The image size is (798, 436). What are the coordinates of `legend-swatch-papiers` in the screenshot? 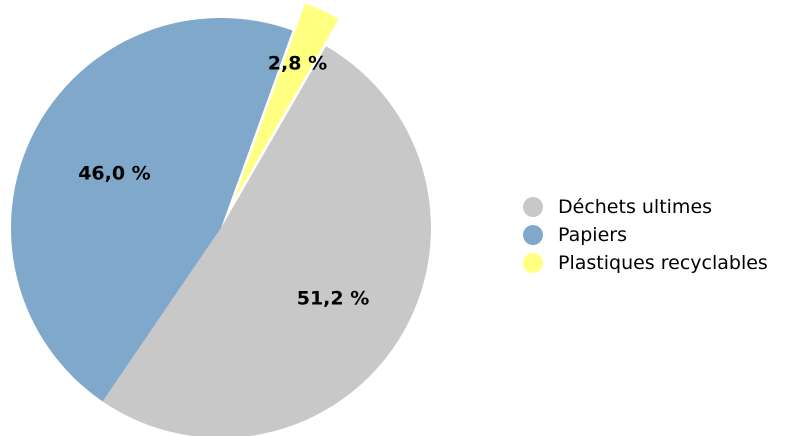 It's located at (533, 235).